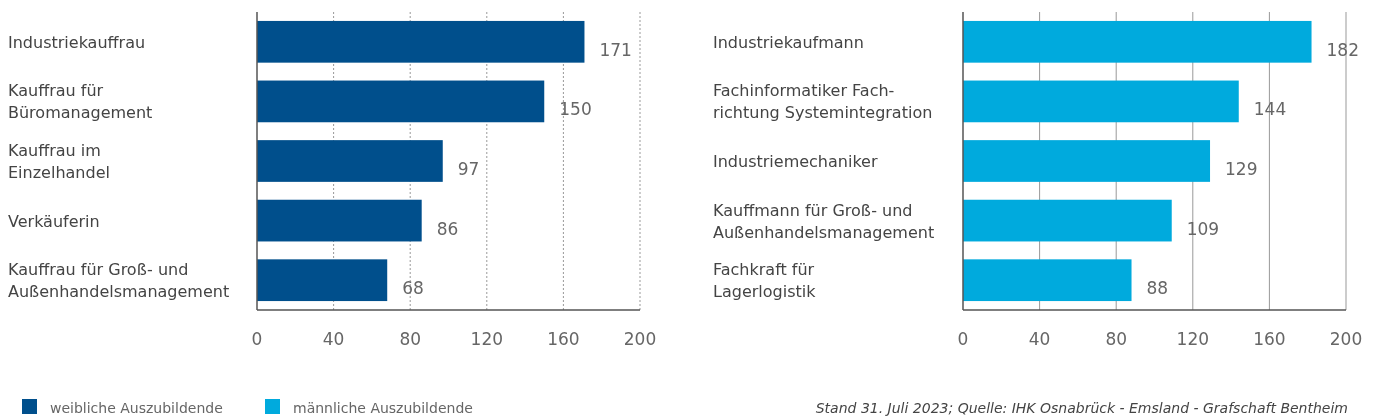 The height and width of the screenshot is (417, 1384). Describe the element at coordinates (383, 408) in the screenshot. I see `legend-label: männliche Auszubildende` at that location.